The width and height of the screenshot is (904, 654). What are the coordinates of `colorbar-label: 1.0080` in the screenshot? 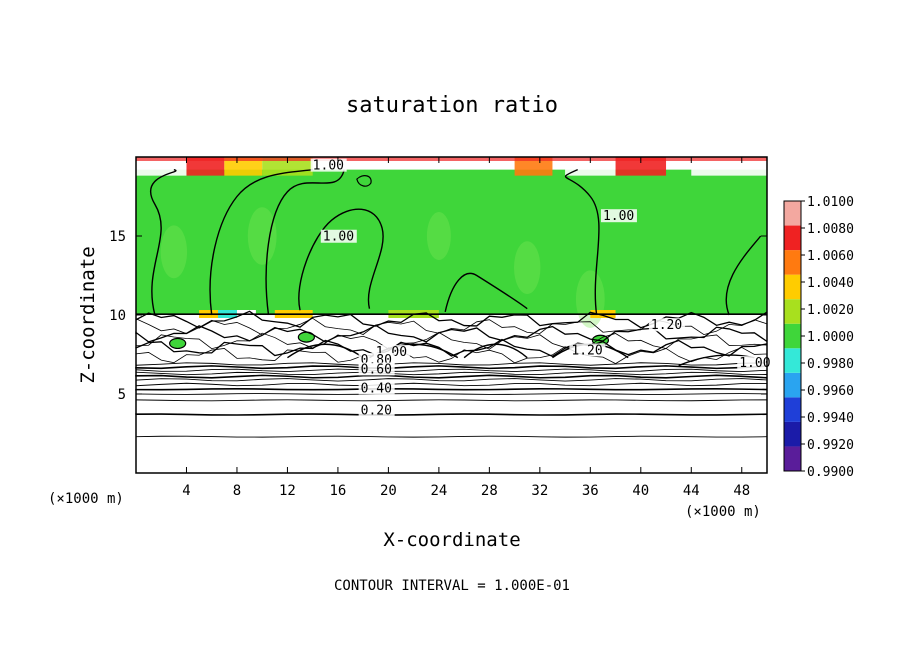 It's located at (830, 229).